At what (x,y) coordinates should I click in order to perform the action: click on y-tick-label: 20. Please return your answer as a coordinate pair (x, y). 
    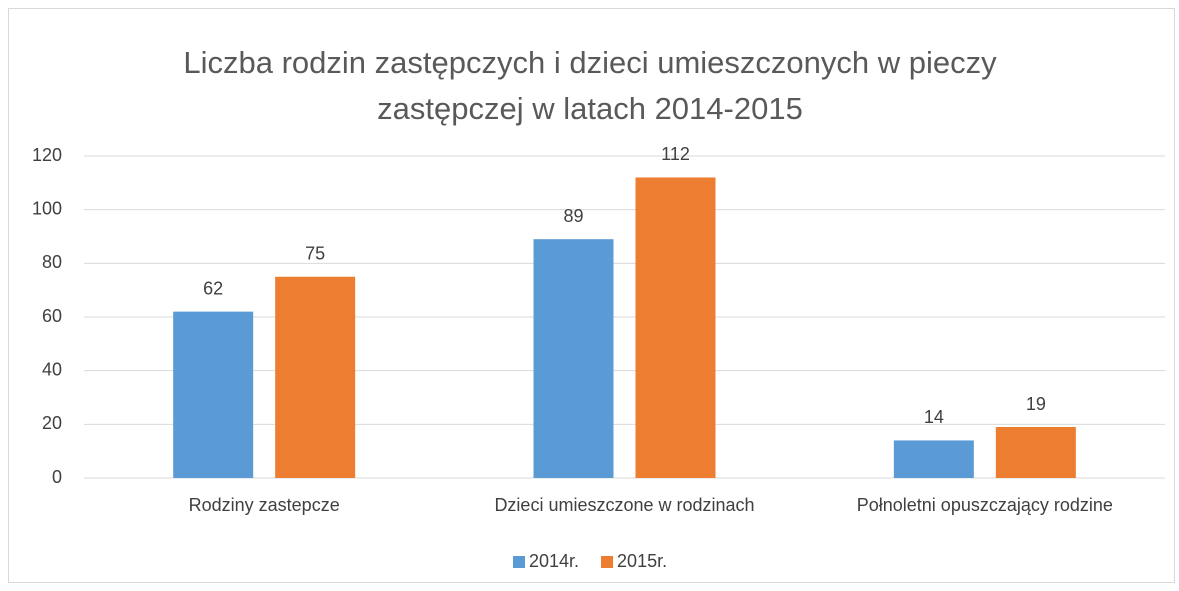
    Looking at the image, I should click on (52, 423).